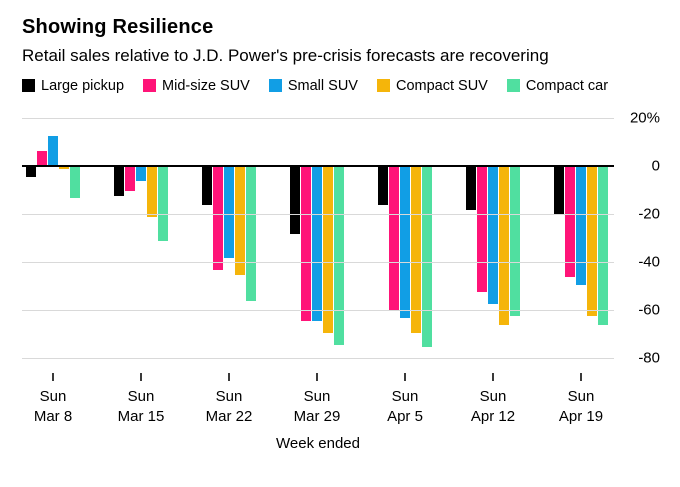 Image resolution: width=680 pixels, height=487 pixels. Describe the element at coordinates (53, 400) in the screenshot. I see `x-axis-tick: Sun Mar 8` at that location.